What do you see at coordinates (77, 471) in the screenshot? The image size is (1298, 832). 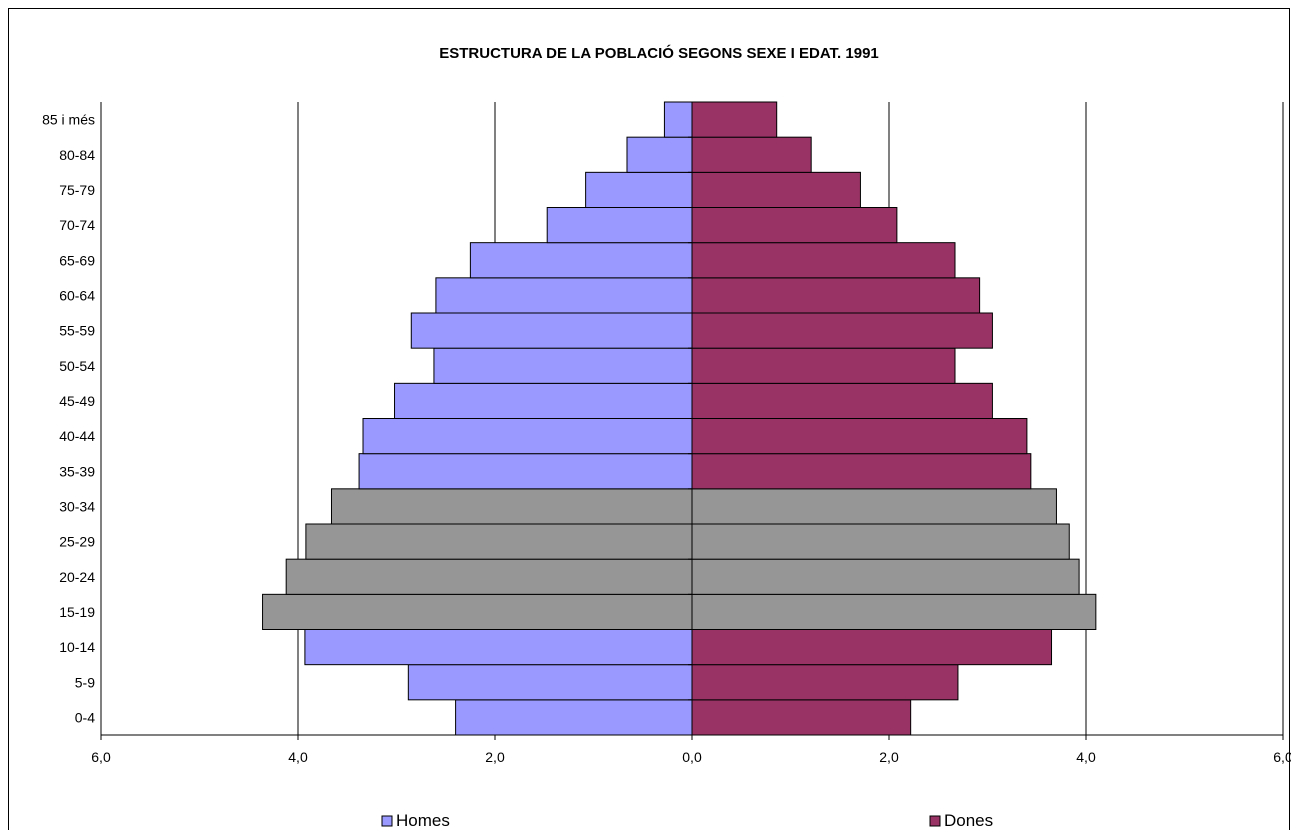 I see `y-tick-label: 35-39` at bounding box center [77, 471].